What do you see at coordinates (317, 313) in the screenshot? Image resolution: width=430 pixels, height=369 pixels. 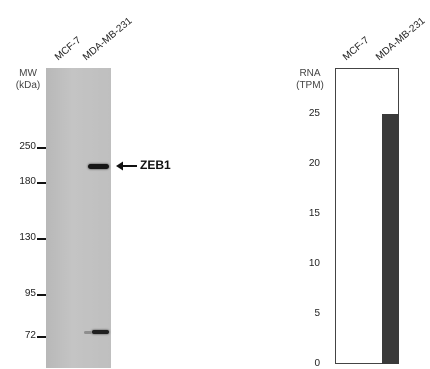 I see `rna-tick-label: 5` at bounding box center [317, 313].